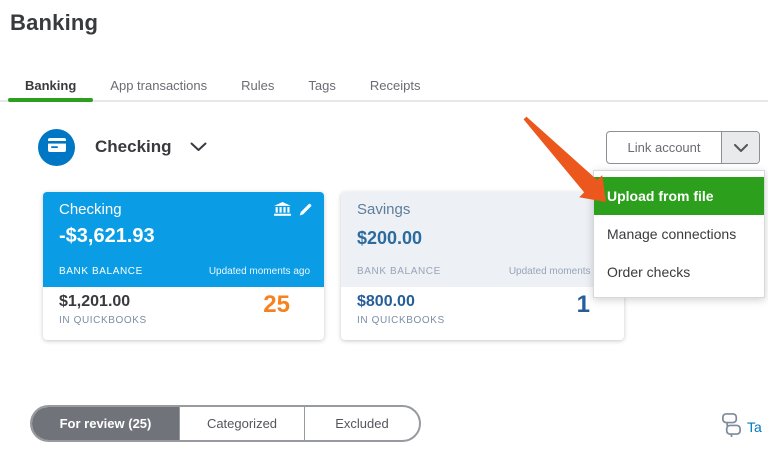 This screenshot has width=768, height=458. I want to click on transaction-count-badge: 25, so click(276, 304).